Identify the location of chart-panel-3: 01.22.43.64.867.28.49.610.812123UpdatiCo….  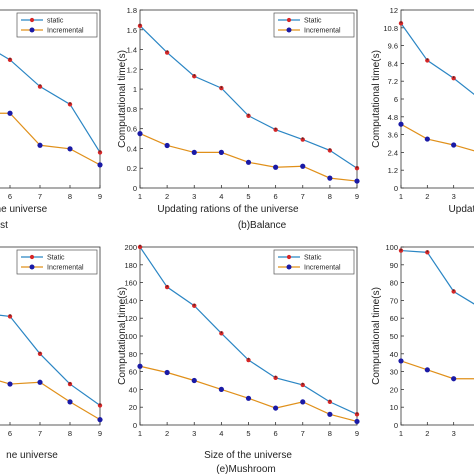
(422, 110).